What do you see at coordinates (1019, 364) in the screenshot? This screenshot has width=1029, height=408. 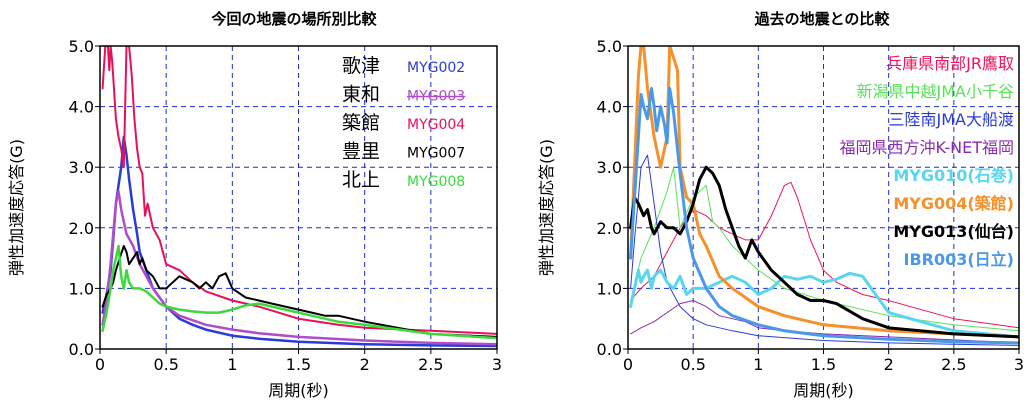 I see `chart-2-x-tick-label: 3` at bounding box center [1019, 364].